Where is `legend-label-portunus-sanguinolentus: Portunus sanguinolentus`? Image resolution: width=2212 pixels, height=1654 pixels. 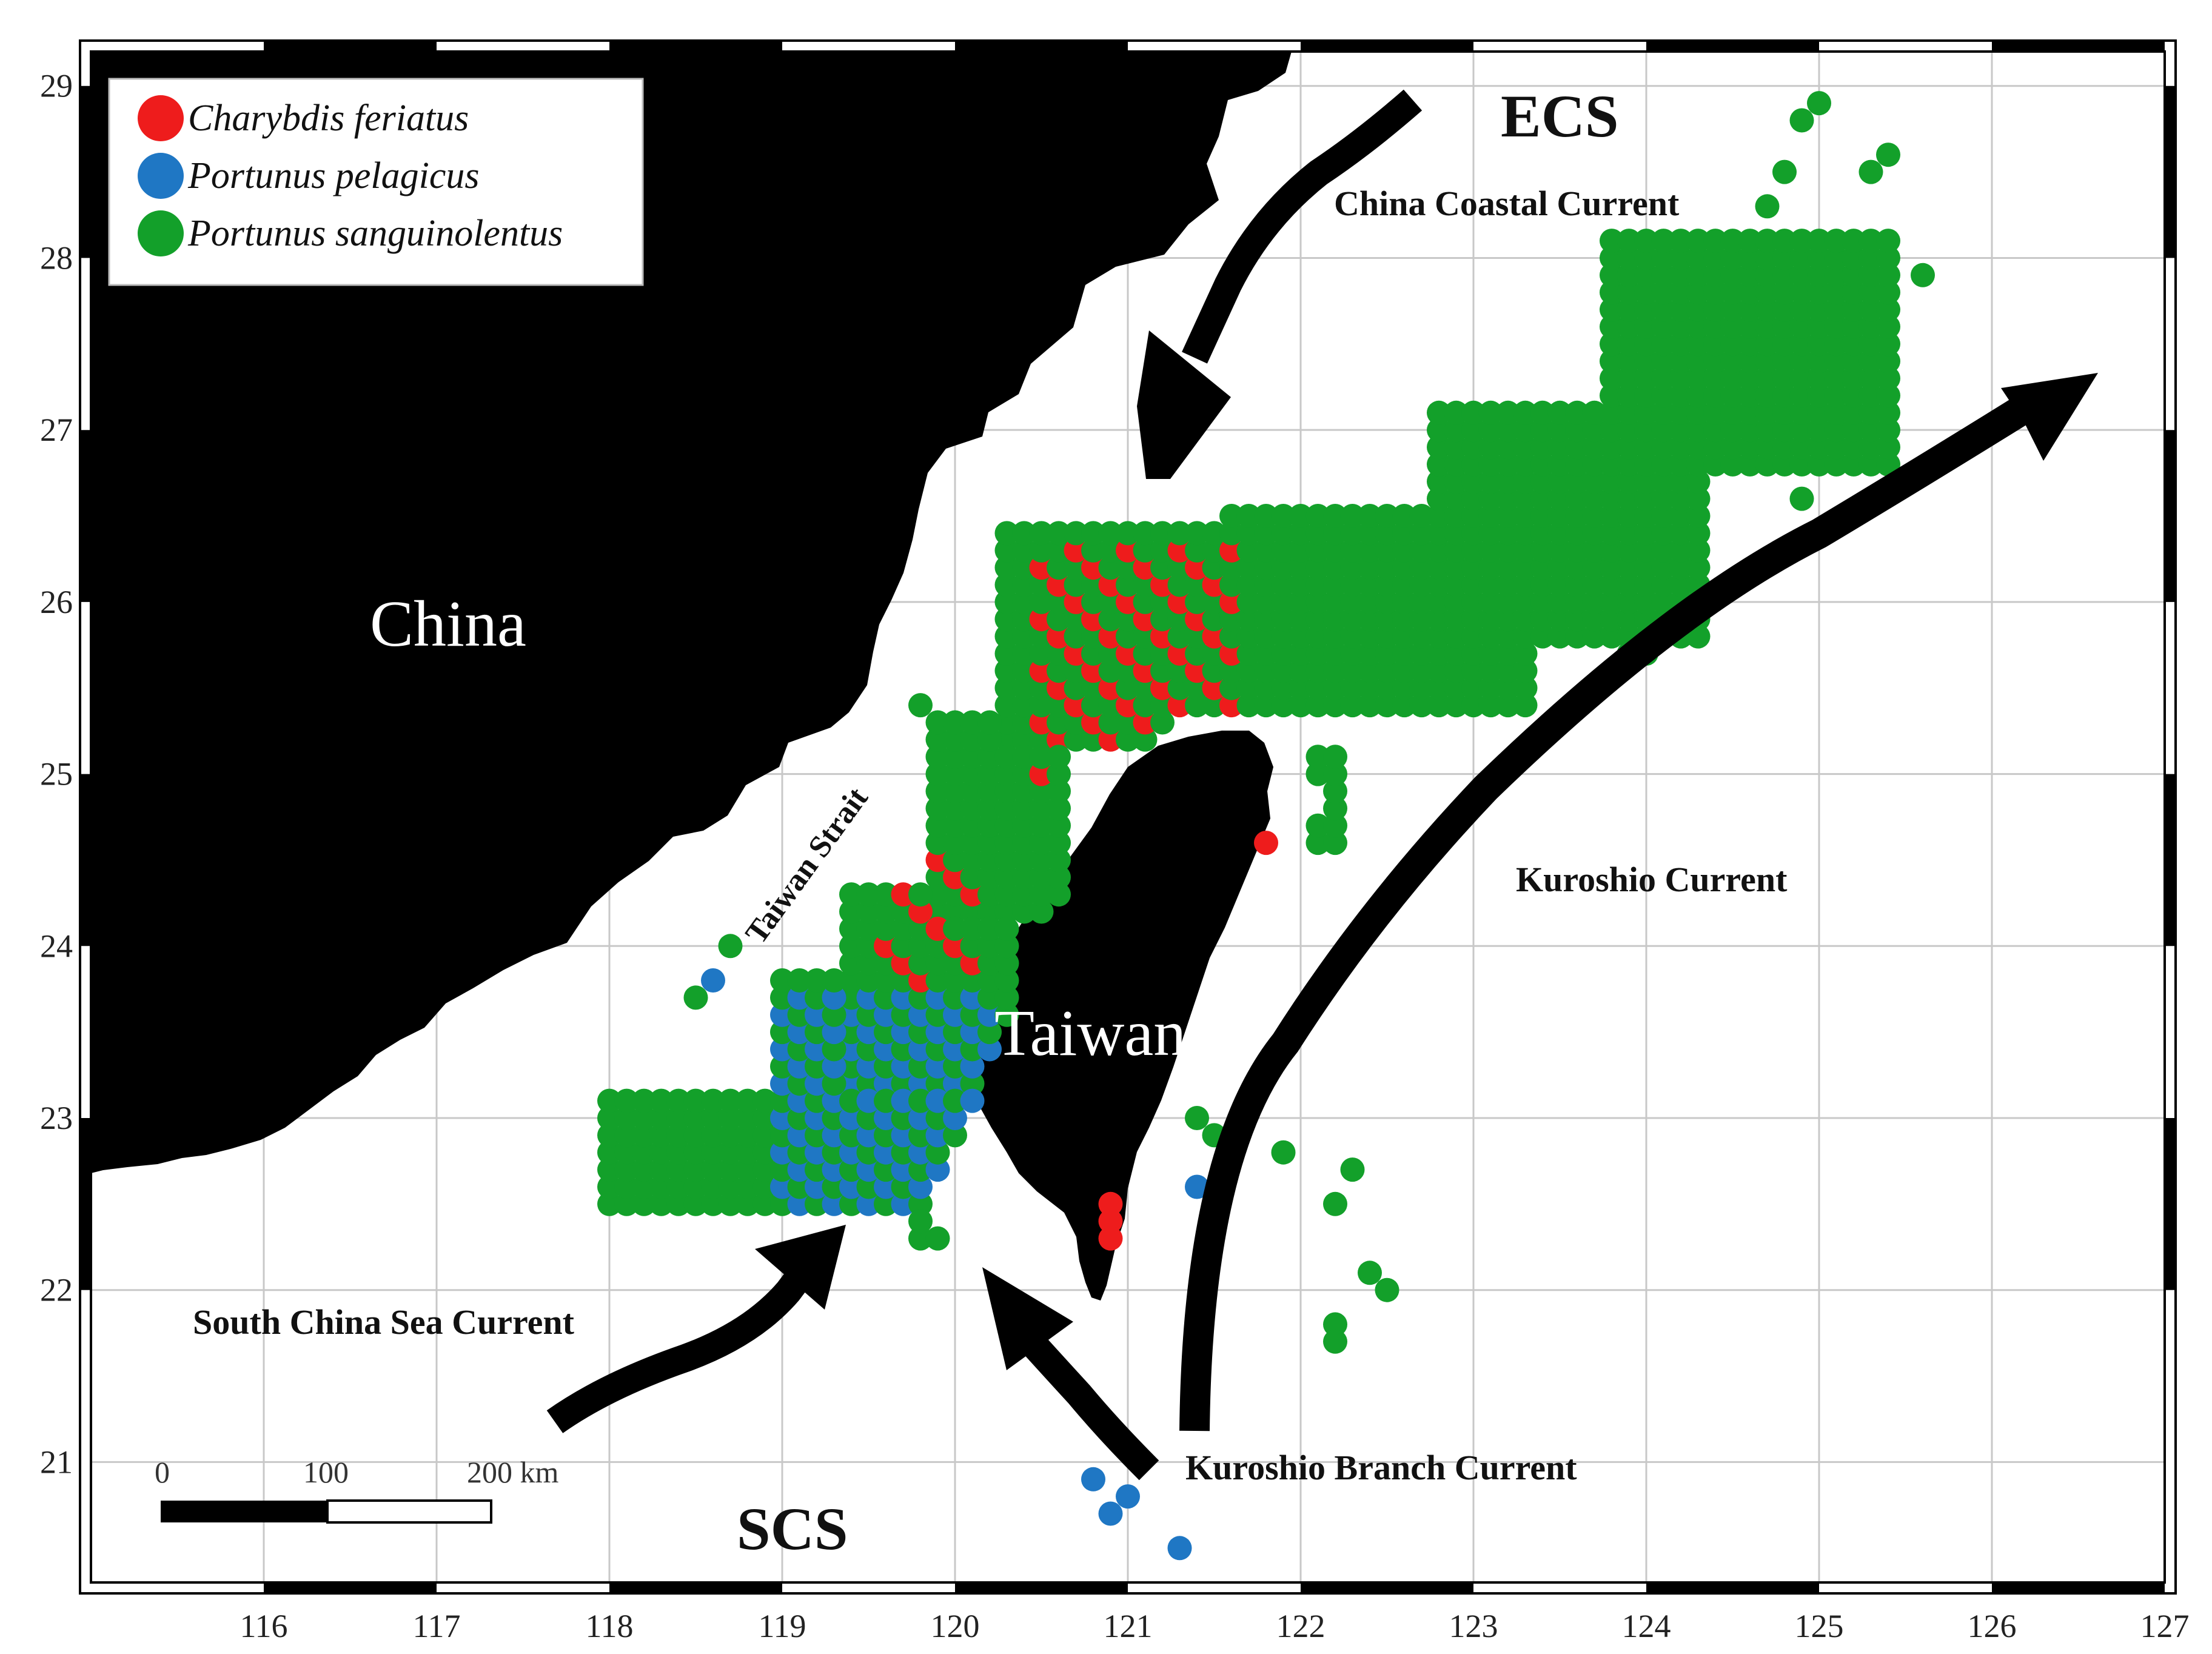 legend-label-portunus-sanguinolentus: Portunus sanguinolentus is located at coordinates (375, 233).